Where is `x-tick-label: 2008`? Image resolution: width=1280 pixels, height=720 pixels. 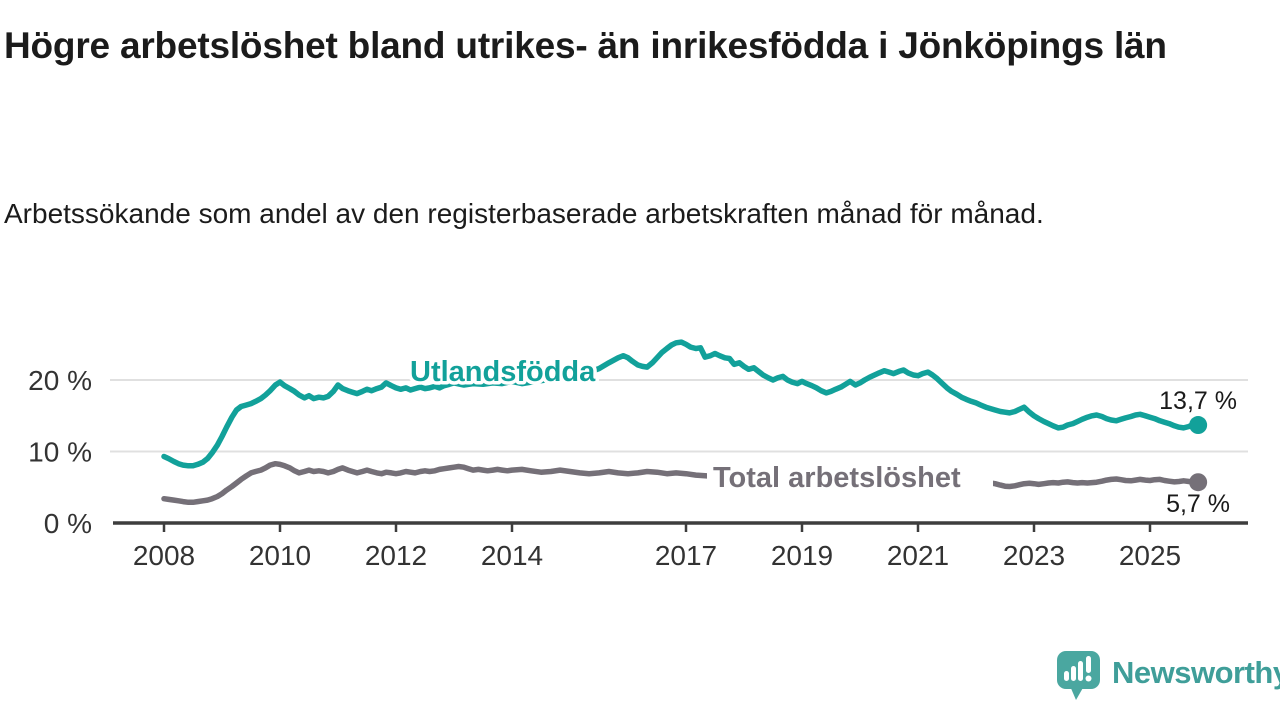 x-tick-label: 2008 is located at coordinates (164, 555).